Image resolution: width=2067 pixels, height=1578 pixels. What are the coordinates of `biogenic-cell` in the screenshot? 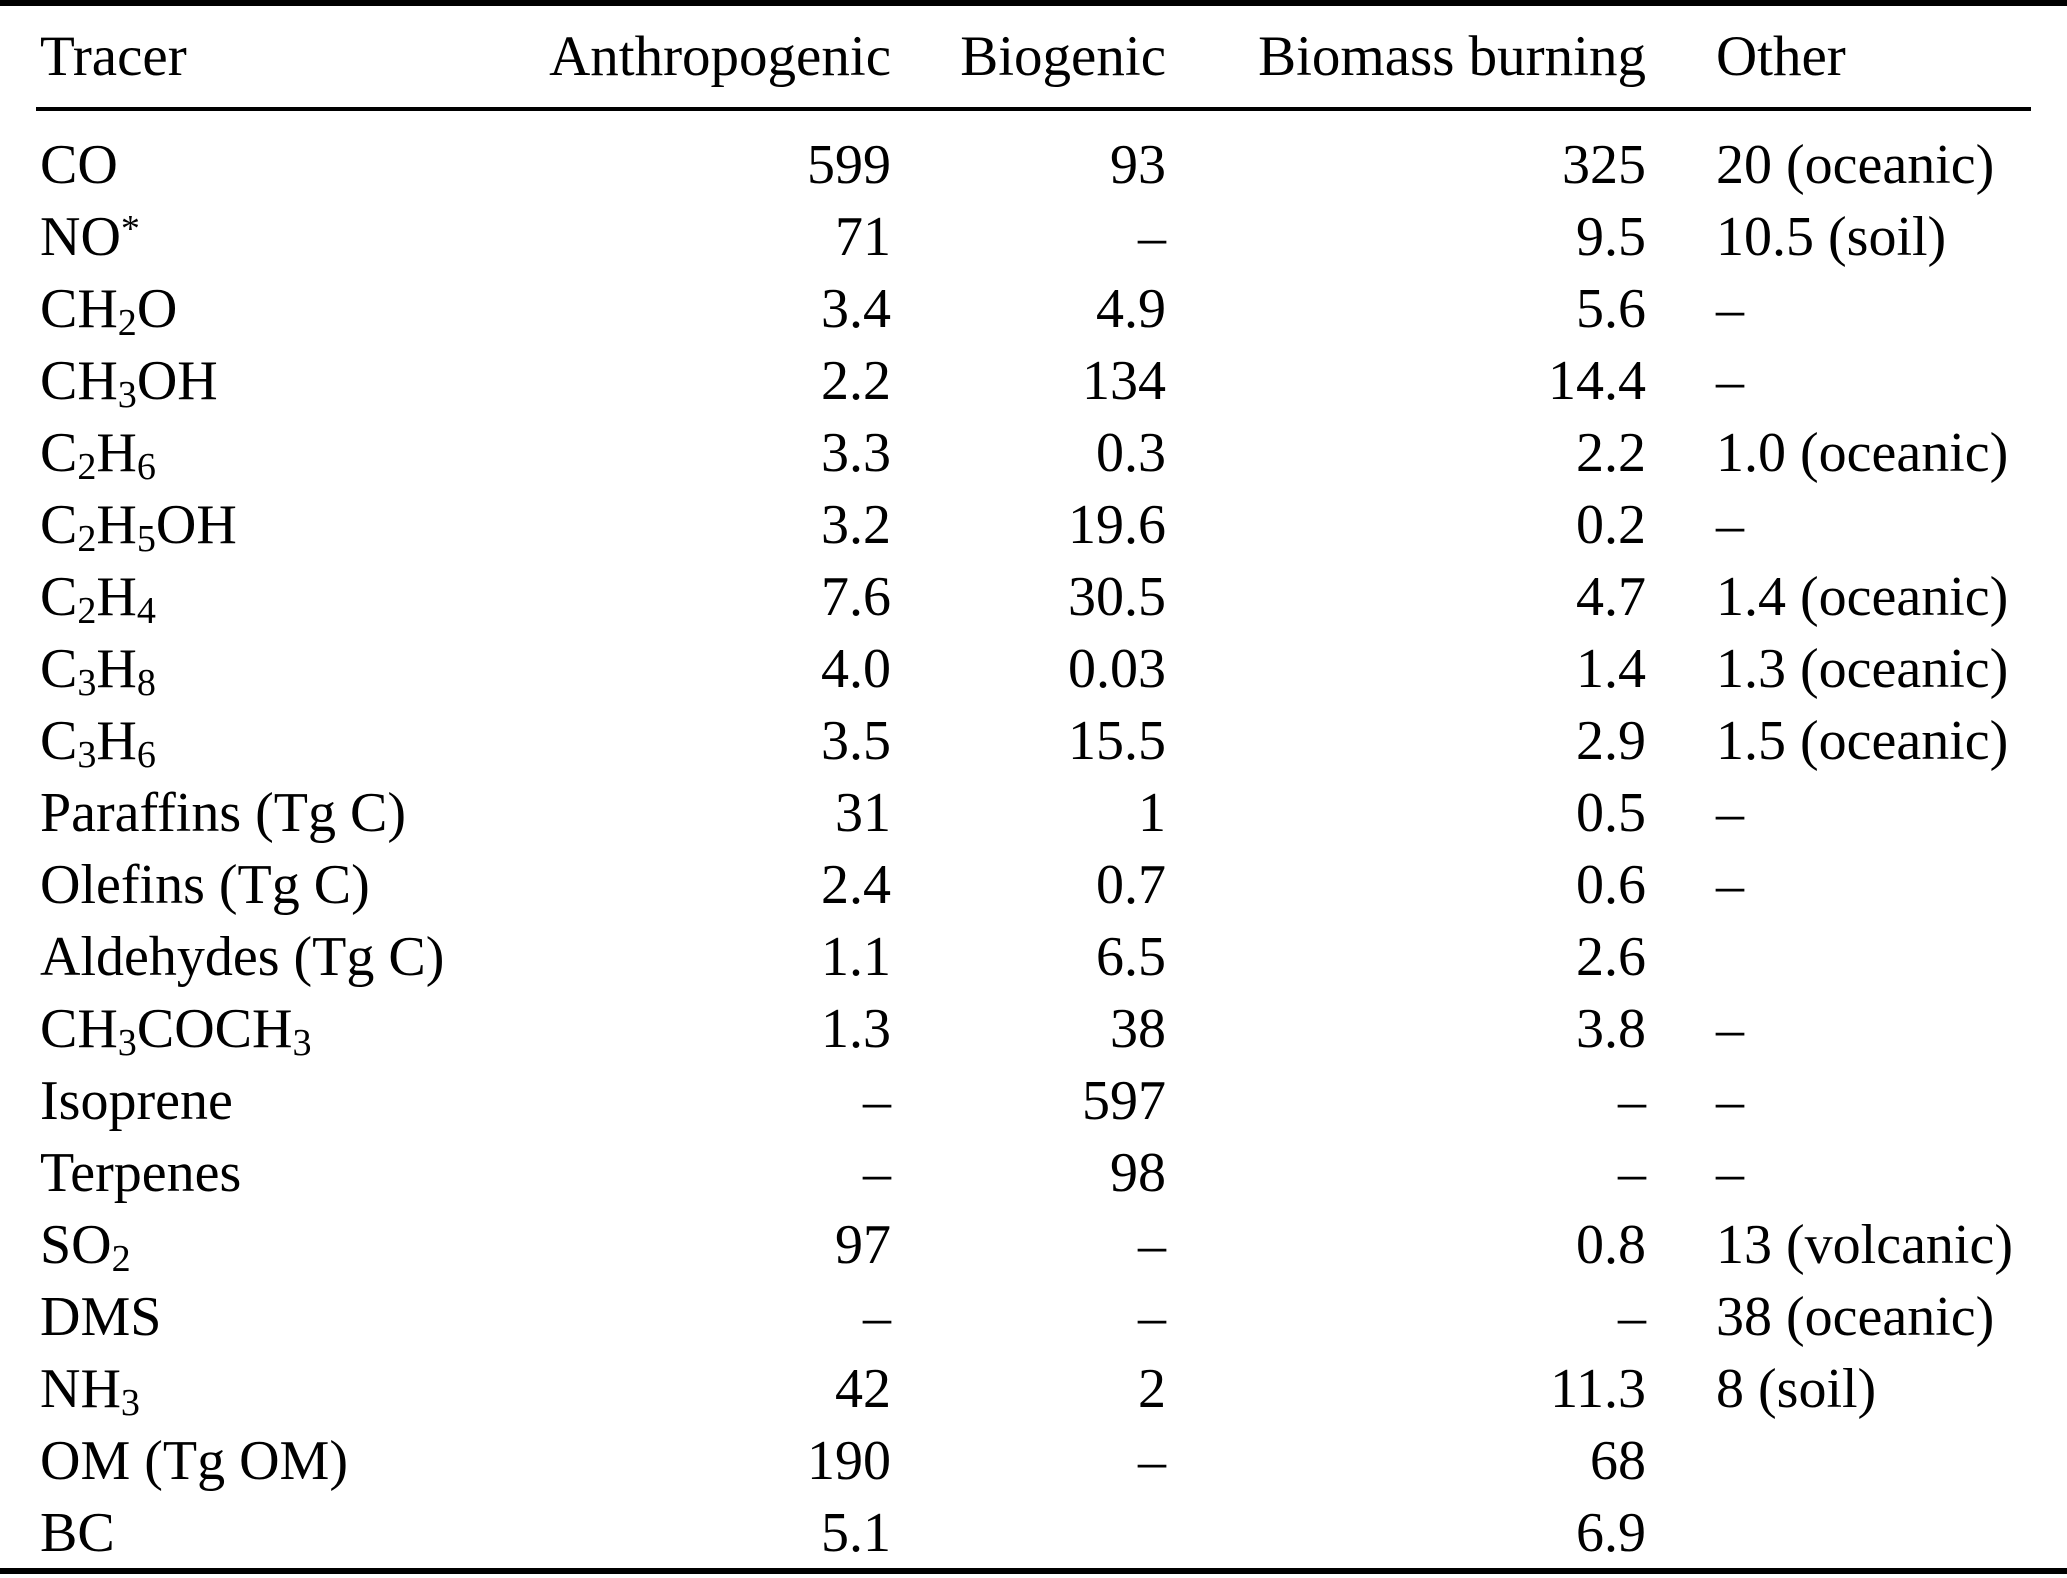 It's located at (1028, 1533).